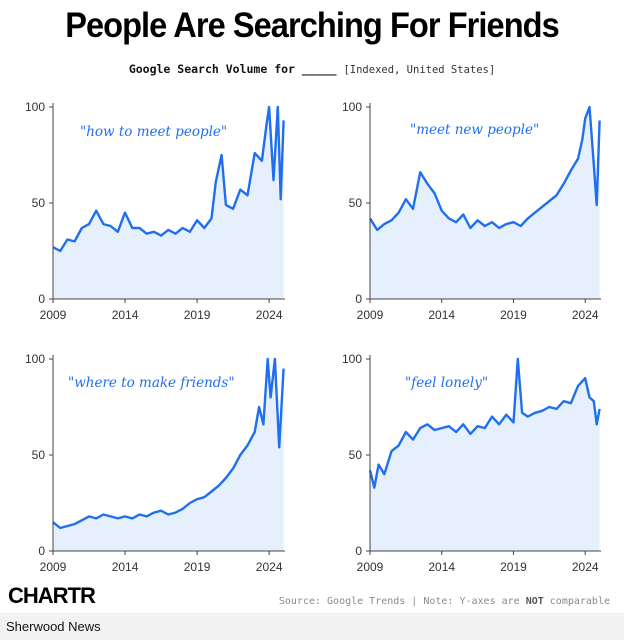 Image resolution: width=624 pixels, height=640 pixels. What do you see at coordinates (153, 132) in the screenshot?
I see `chart-annotation: "how to meet people"` at bounding box center [153, 132].